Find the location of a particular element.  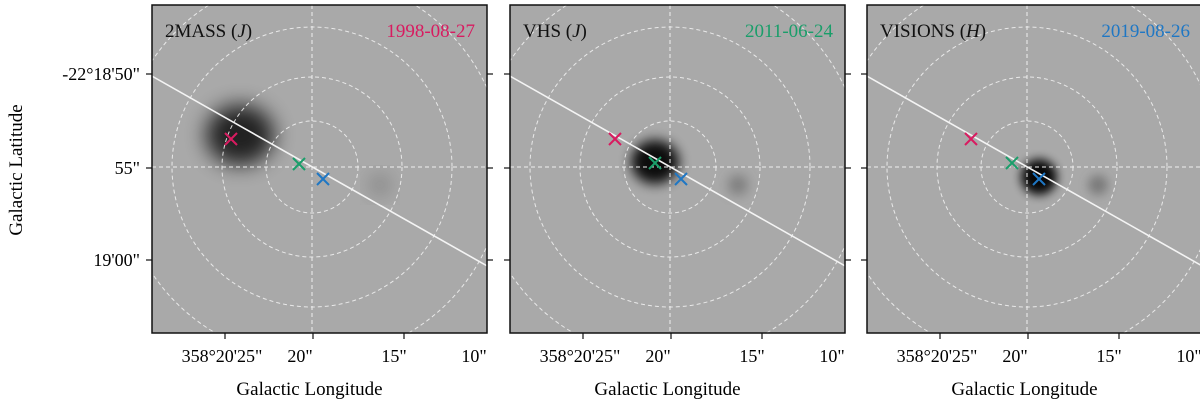

panel-title: 2MASS (J) is located at coordinates (208, 31).